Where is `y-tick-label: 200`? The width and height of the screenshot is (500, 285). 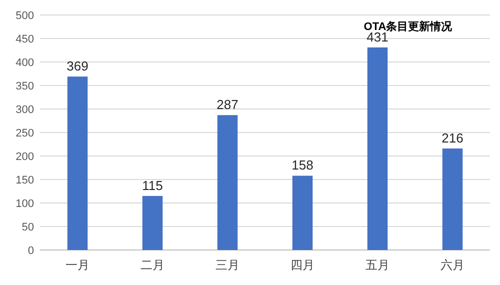 y-tick-label: 200 is located at coordinates (25, 157).